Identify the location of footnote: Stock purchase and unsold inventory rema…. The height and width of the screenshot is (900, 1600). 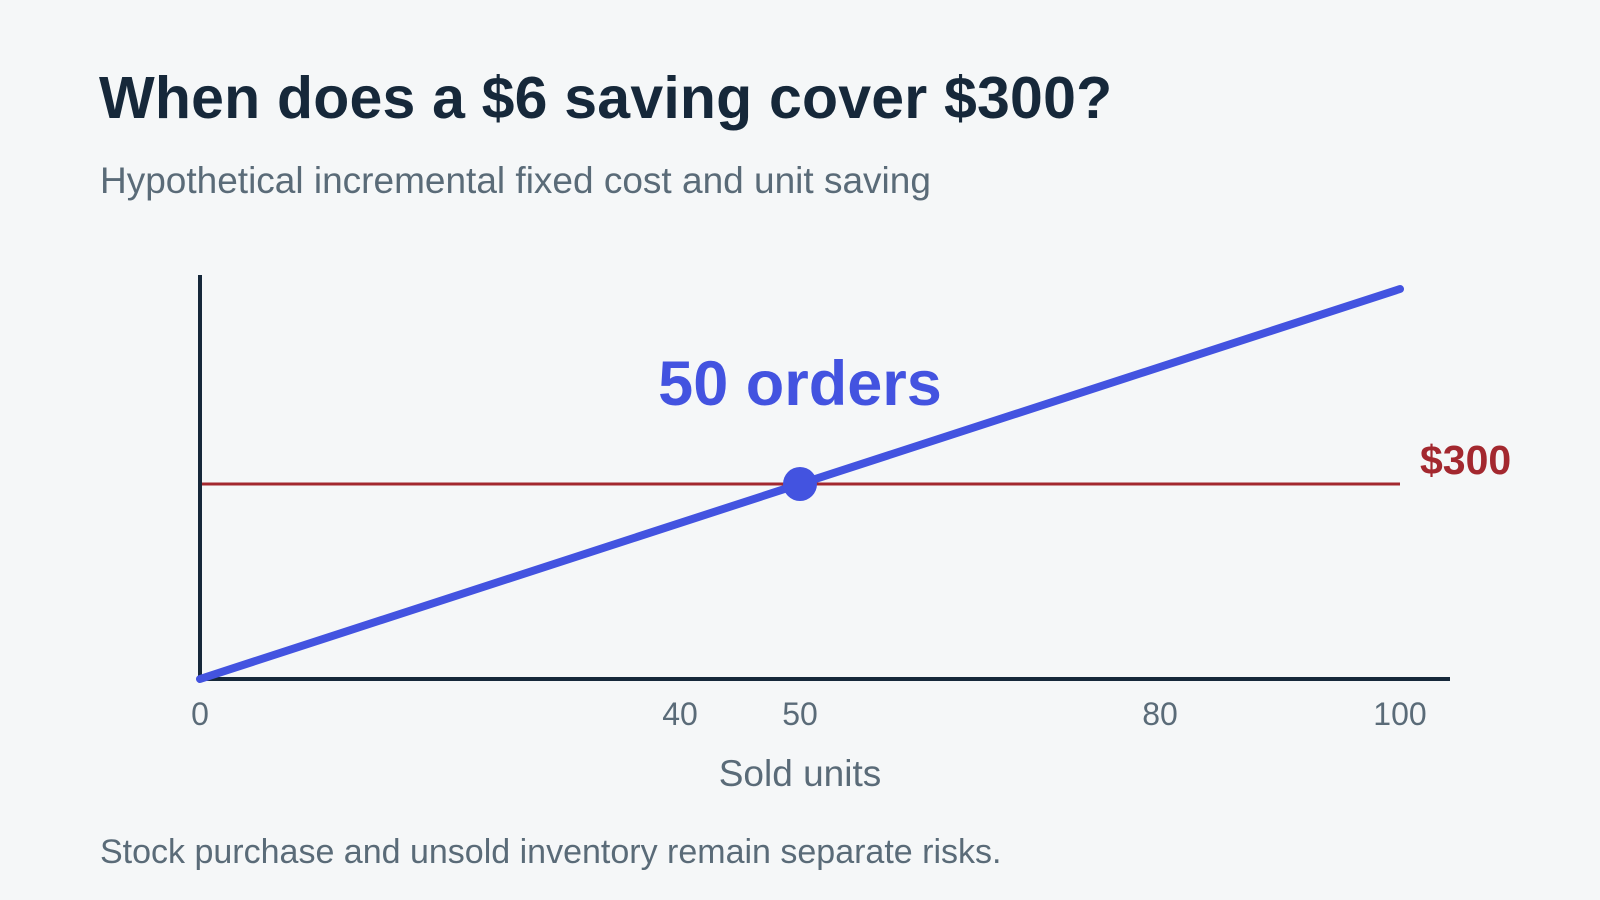
(551, 852).